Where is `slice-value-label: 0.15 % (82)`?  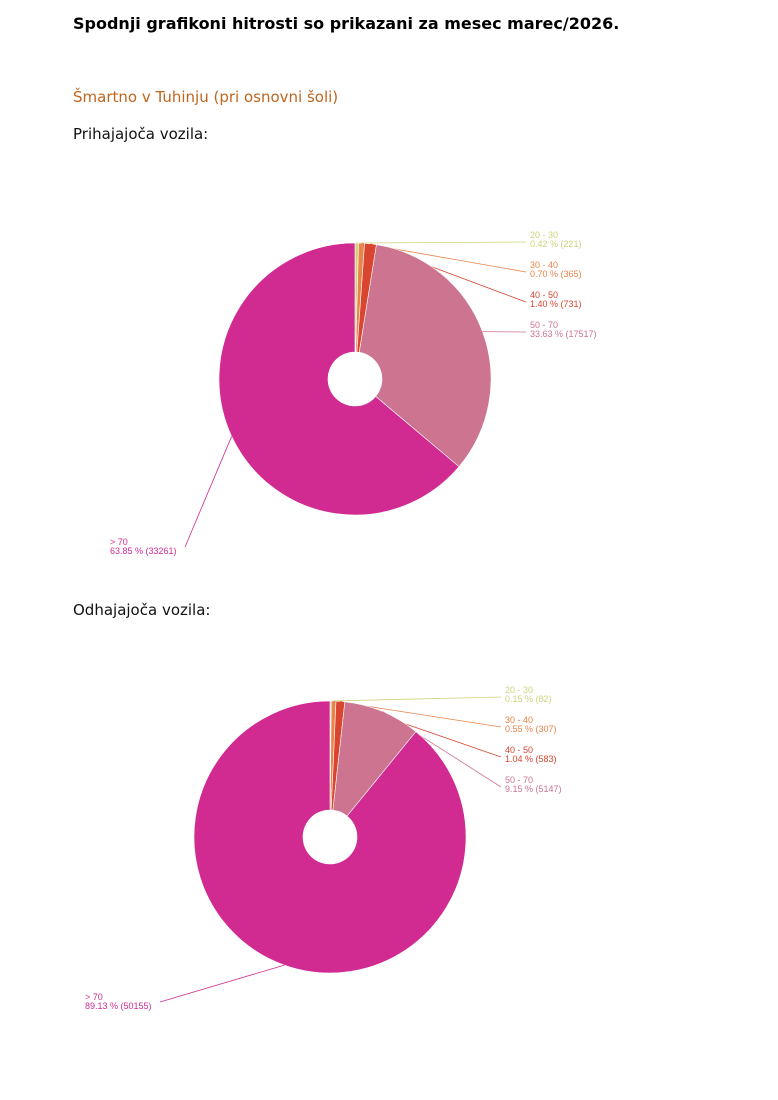 slice-value-label: 0.15 % (82) is located at coordinates (528, 699).